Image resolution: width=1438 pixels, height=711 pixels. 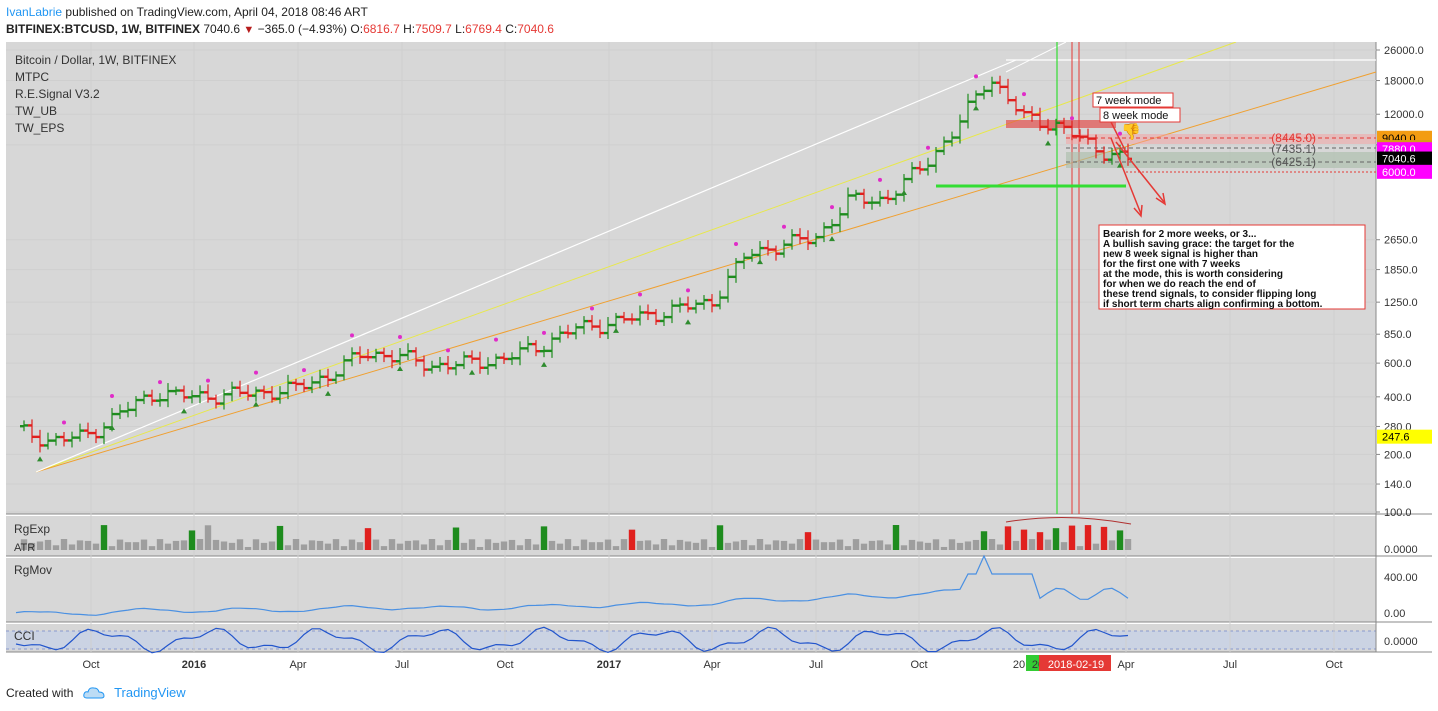 I want to click on time-tick-label: 2018-02-19, so click(x=1076, y=665).